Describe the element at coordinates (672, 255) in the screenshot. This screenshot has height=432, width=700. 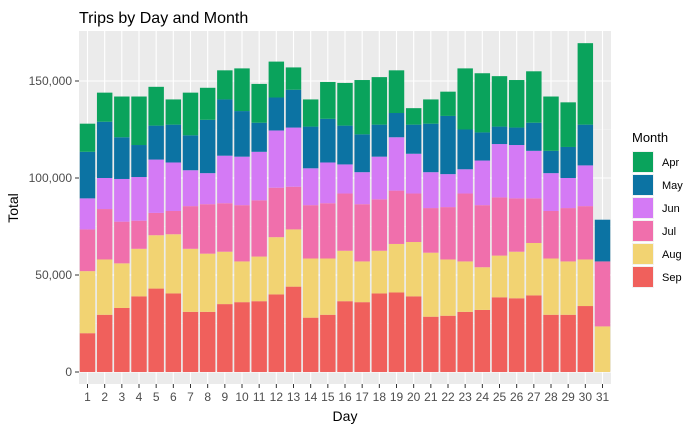
I see `legend-label-aug: Aug` at that location.